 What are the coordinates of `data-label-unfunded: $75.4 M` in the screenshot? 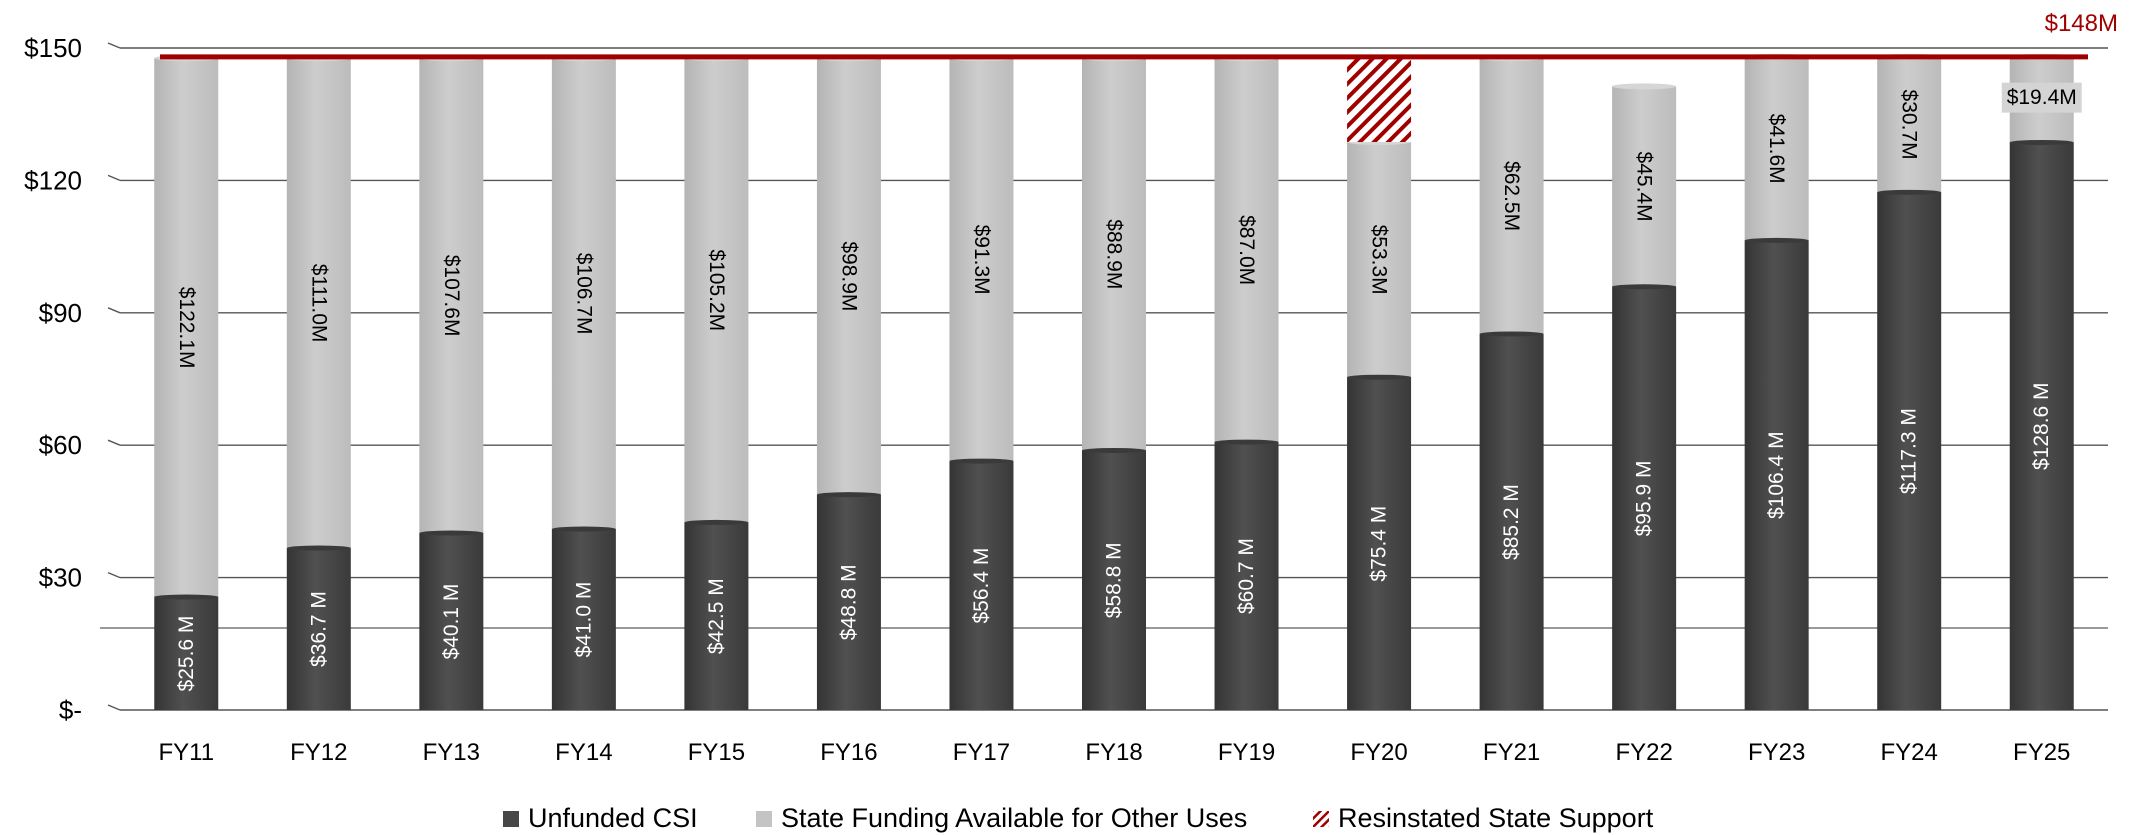 It's located at (1379, 544).